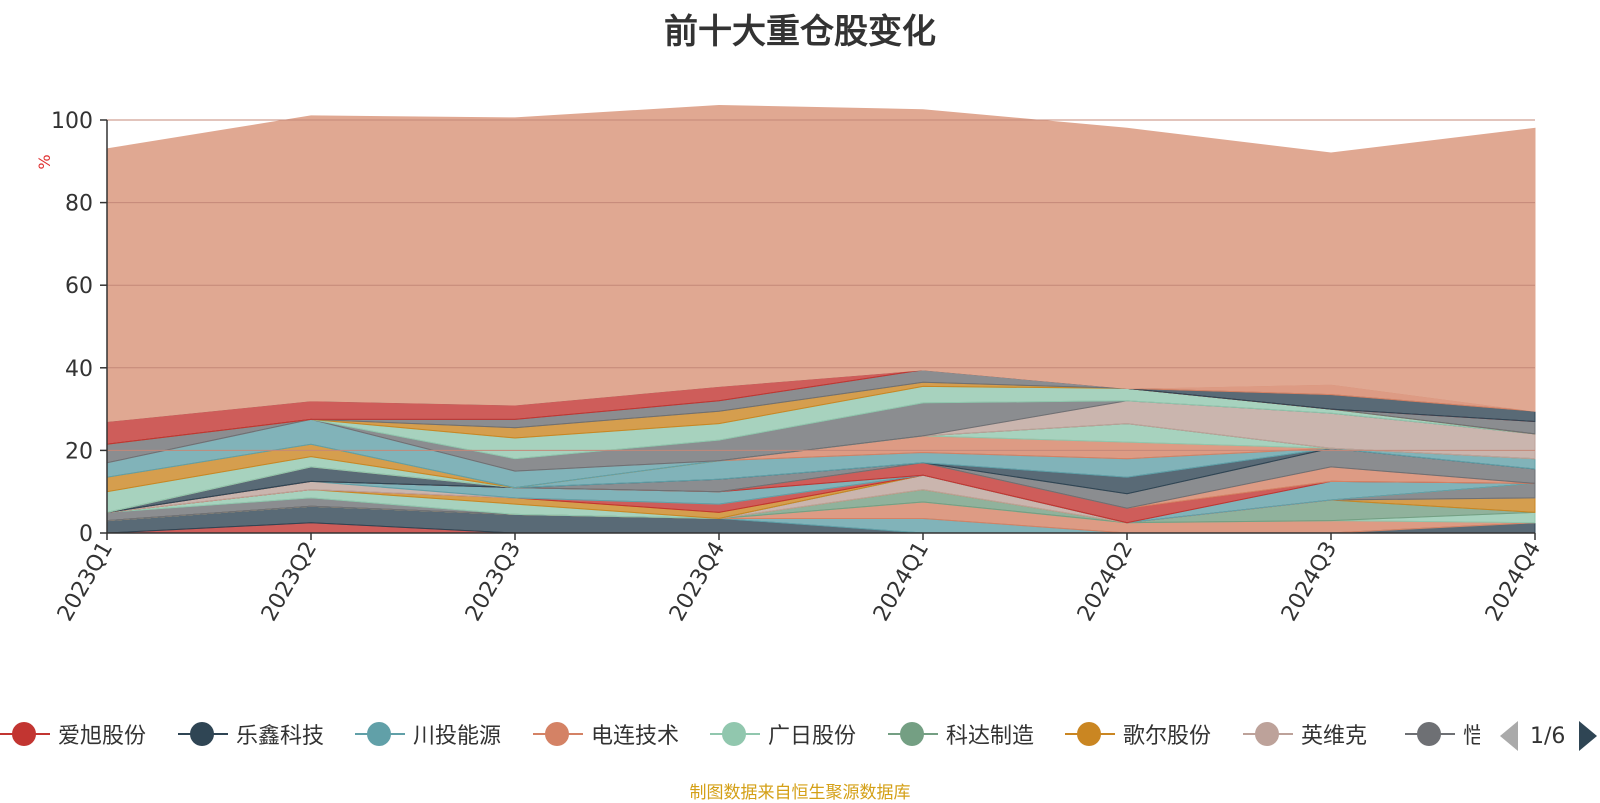  I want to click on y-tick-label: 20, so click(79, 451).